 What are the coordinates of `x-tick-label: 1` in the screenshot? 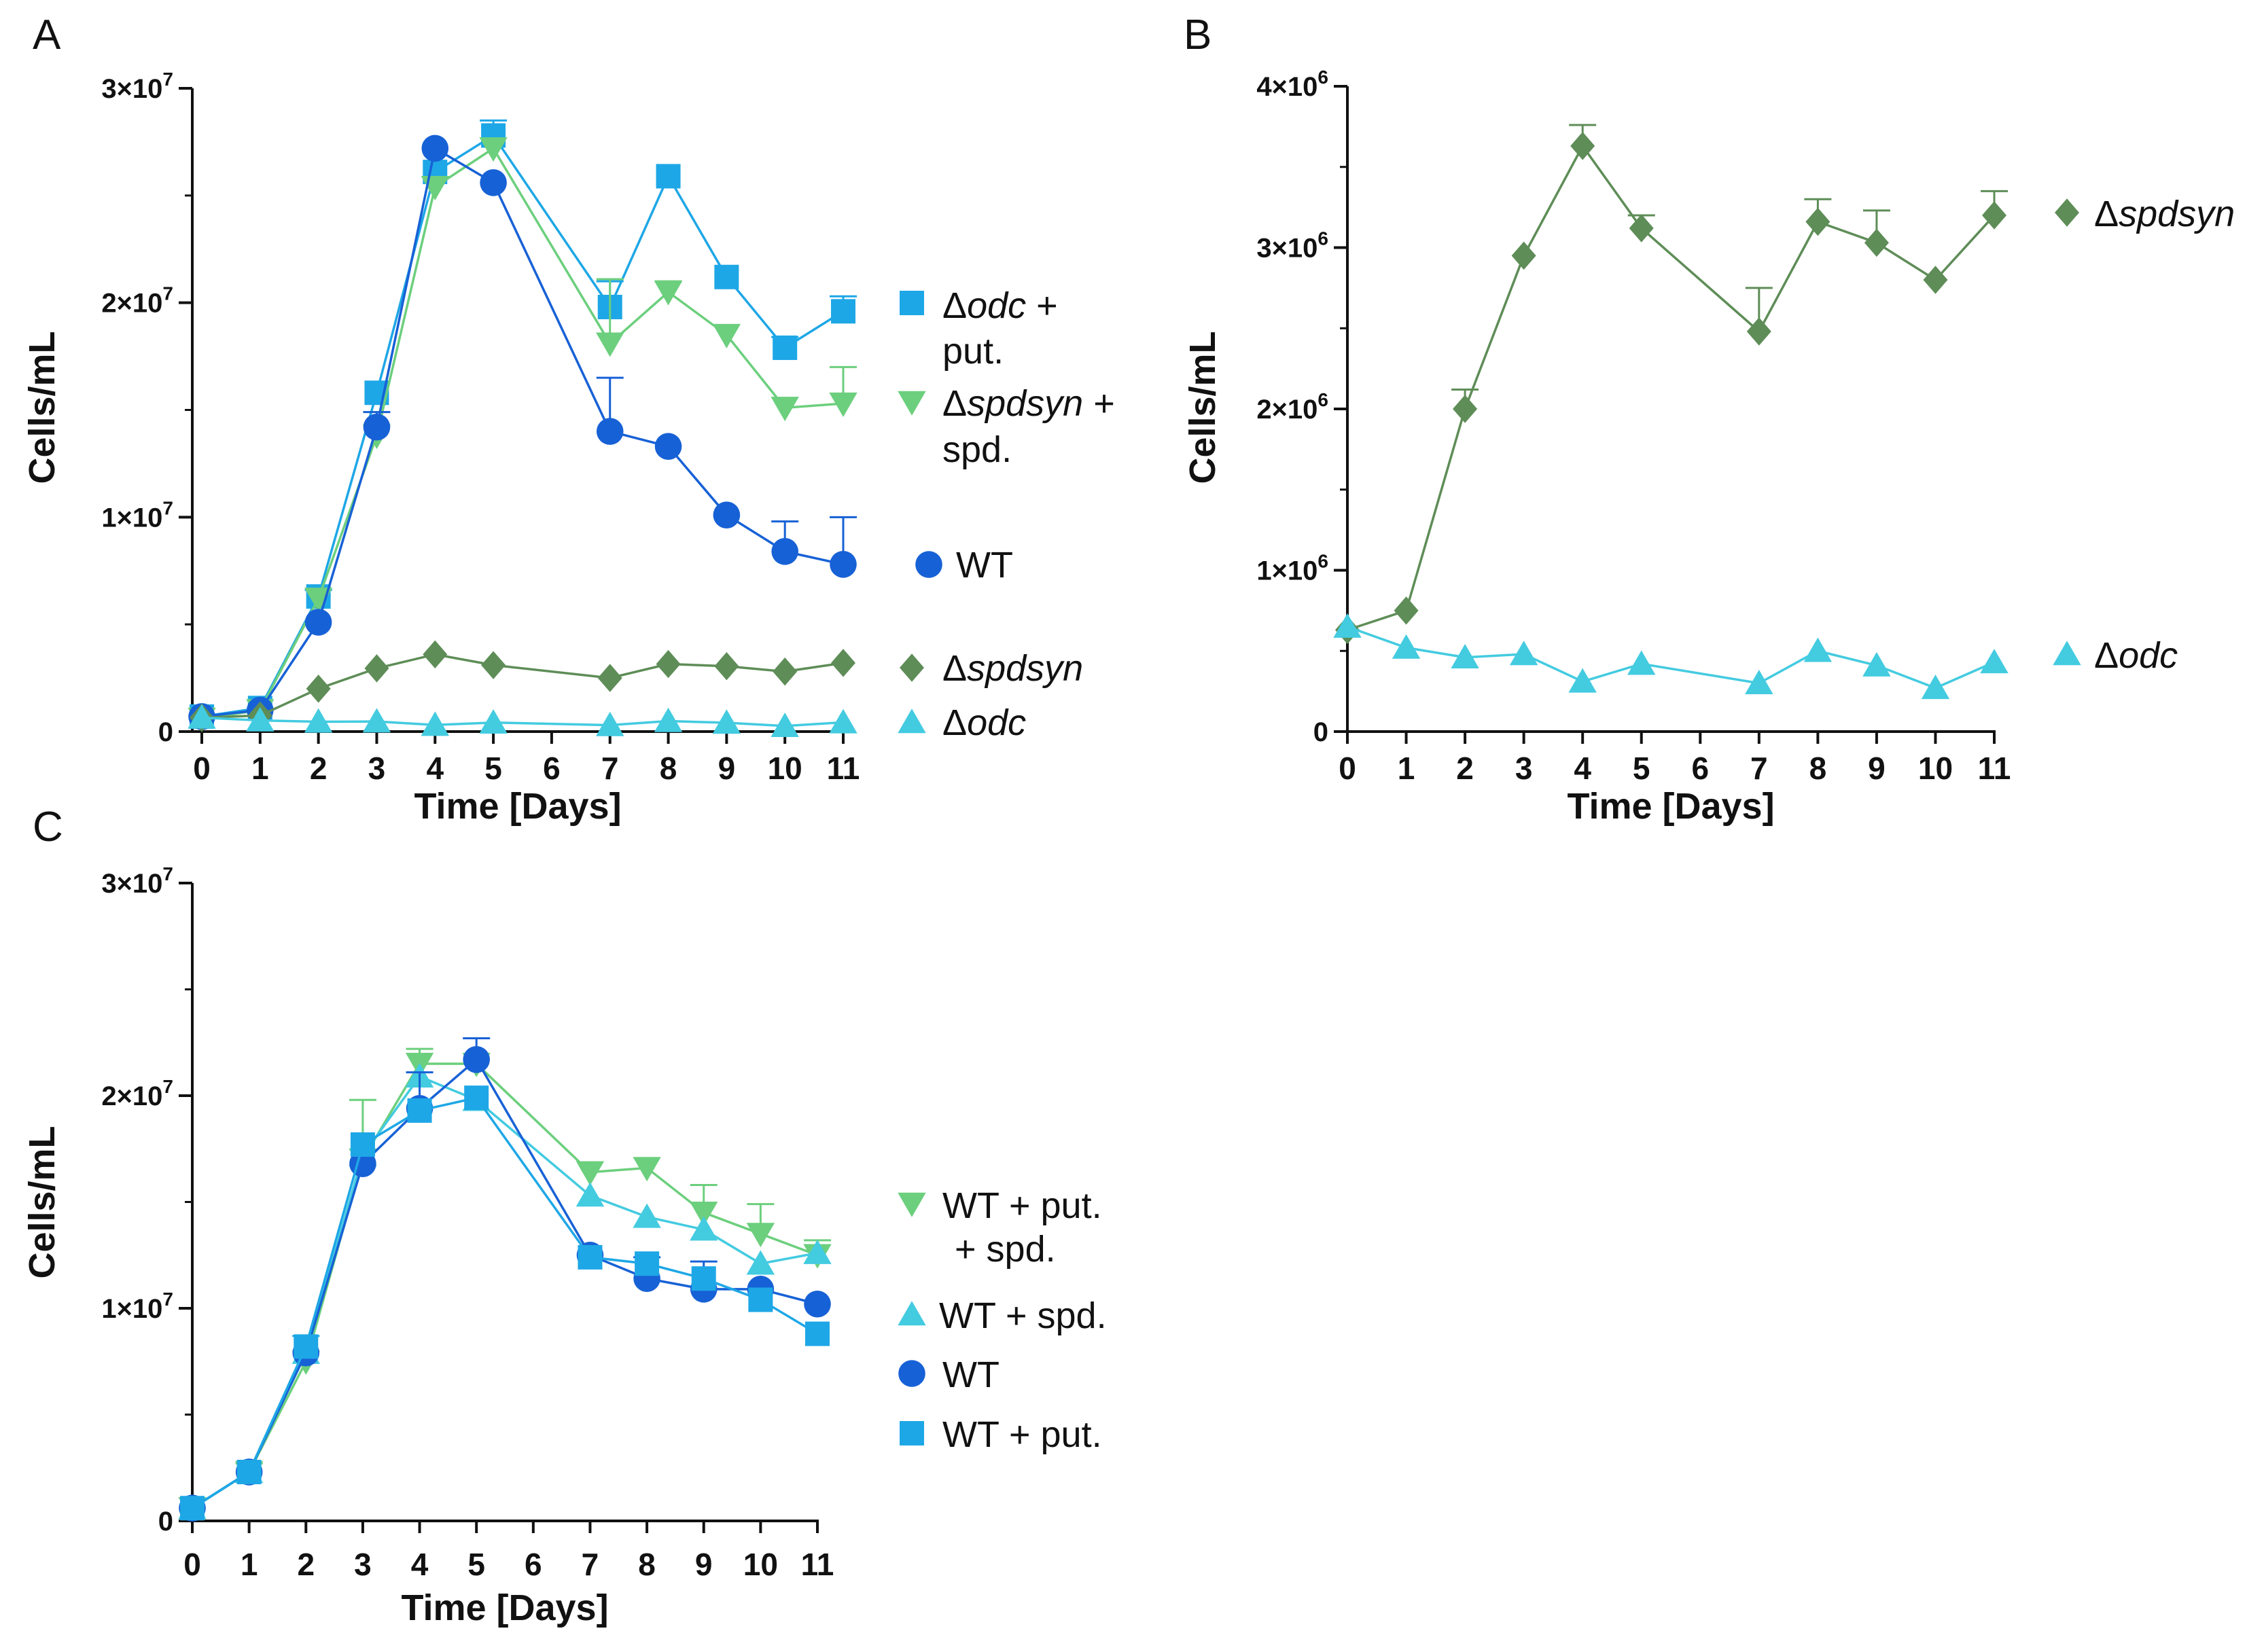 It's located at (249, 1564).